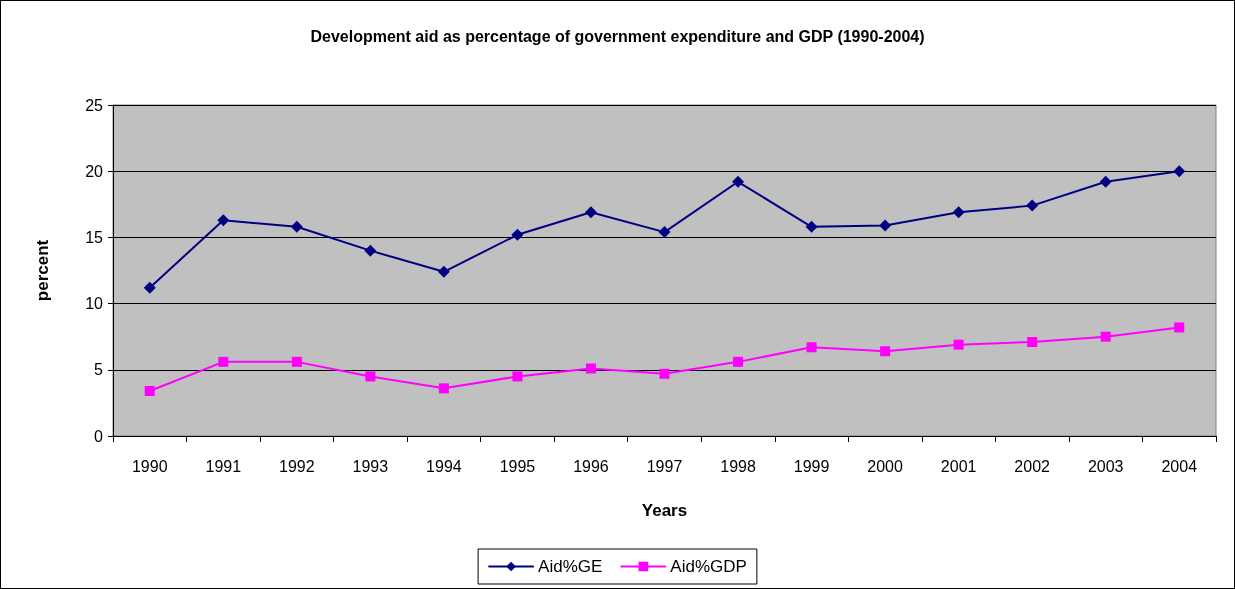  Describe the element at coordinates (444, 466) in the screenshot. I see `x-tick-label: 1994` at that location.